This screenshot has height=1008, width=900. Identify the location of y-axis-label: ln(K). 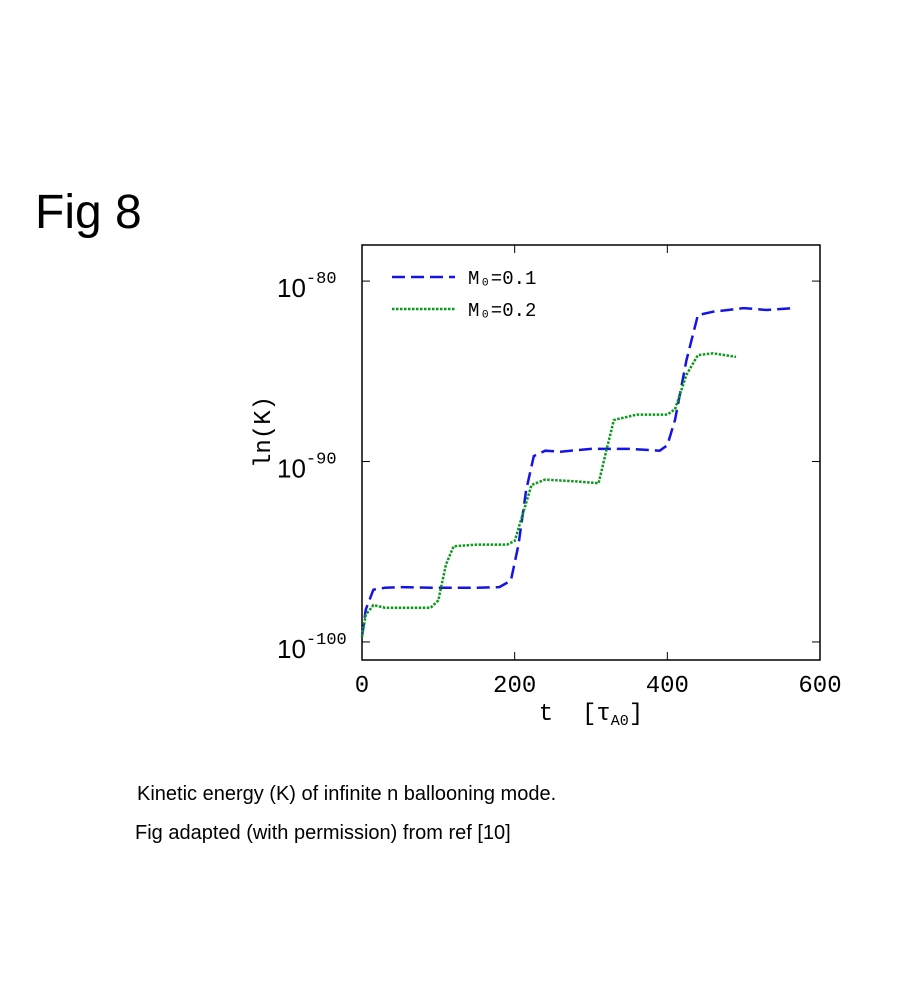
(264, 432).